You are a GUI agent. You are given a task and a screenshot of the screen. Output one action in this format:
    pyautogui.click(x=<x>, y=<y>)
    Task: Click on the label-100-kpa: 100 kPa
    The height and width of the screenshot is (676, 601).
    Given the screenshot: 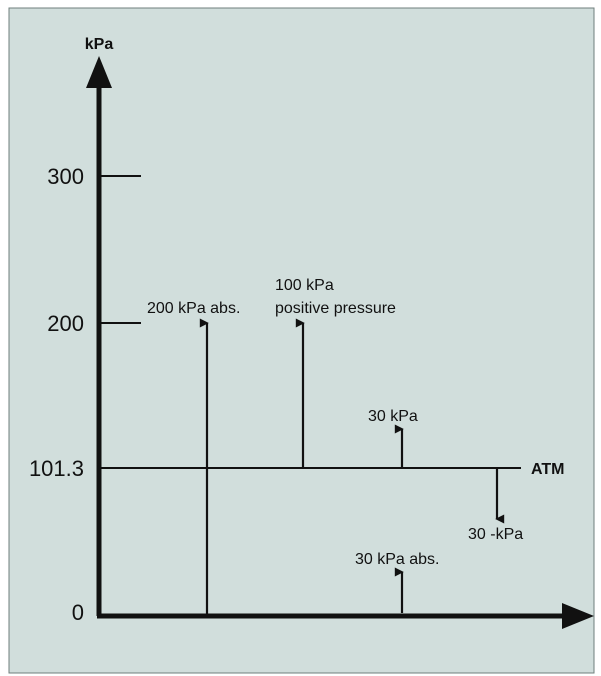 What is the action you would take?
    pyautogui.click(x=304, y=285)
    